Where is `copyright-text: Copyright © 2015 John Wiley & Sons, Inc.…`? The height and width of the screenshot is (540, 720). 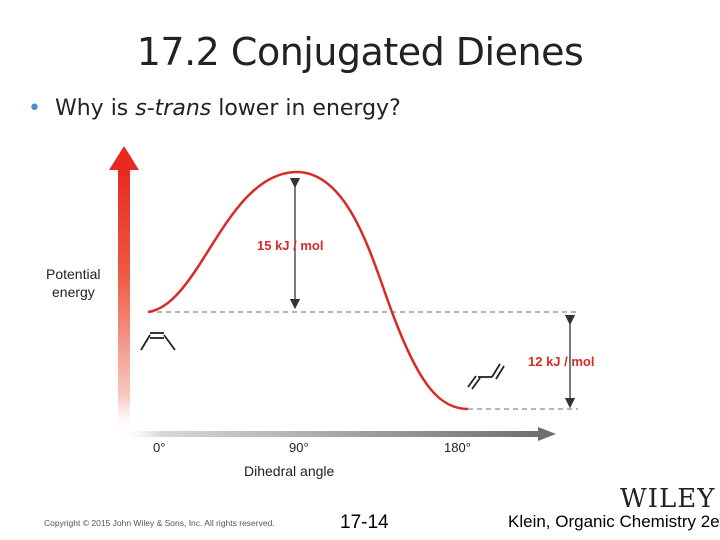
copyright-text: Copyright © 2015 John Wiley & Sons, Inc.… is located at coordinates (159, 523).